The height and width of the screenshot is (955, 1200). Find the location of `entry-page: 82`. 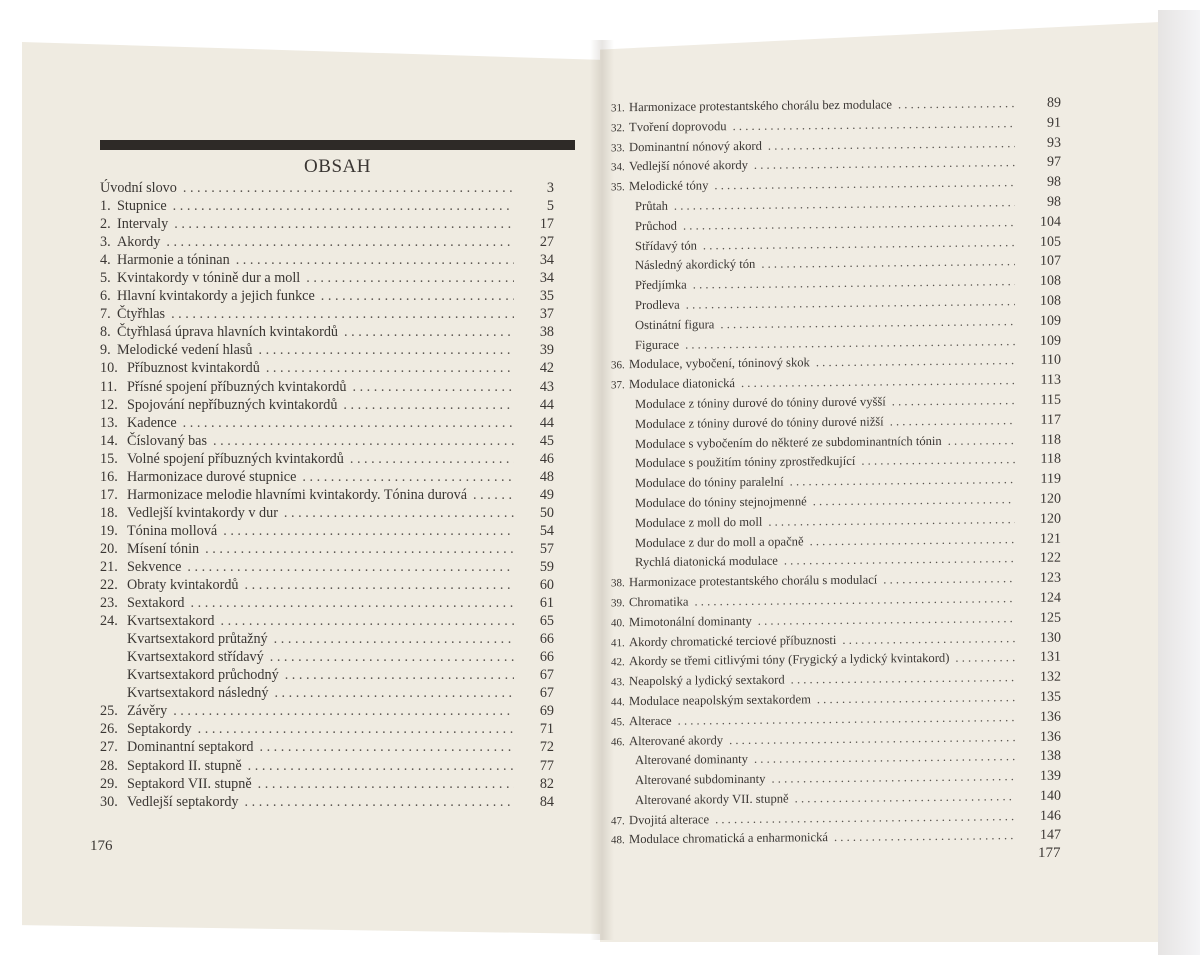

entry-page: 82 is located at coordinates (546, 783).